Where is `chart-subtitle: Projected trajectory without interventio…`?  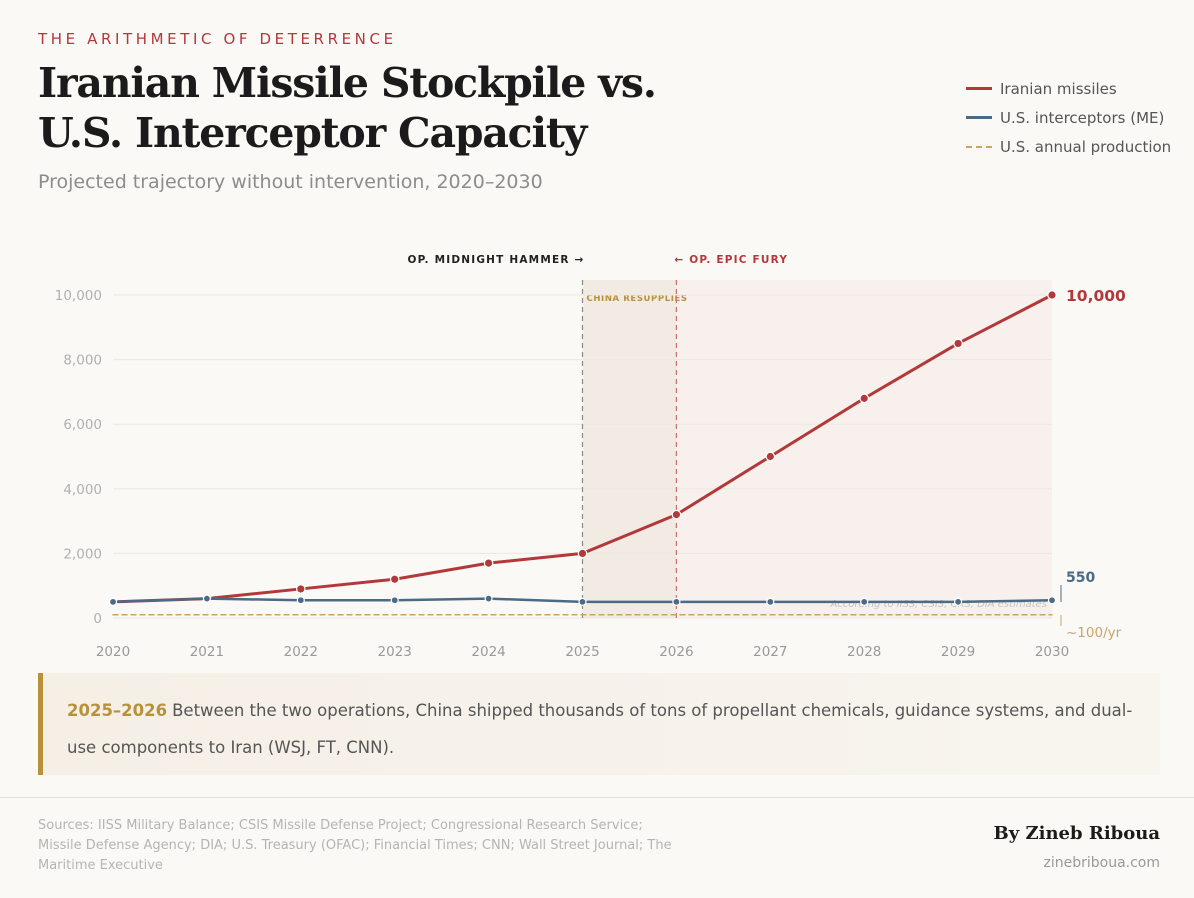 chart-subtitle: Projected trajectory without interventio… is located at coordinates (290, 182).